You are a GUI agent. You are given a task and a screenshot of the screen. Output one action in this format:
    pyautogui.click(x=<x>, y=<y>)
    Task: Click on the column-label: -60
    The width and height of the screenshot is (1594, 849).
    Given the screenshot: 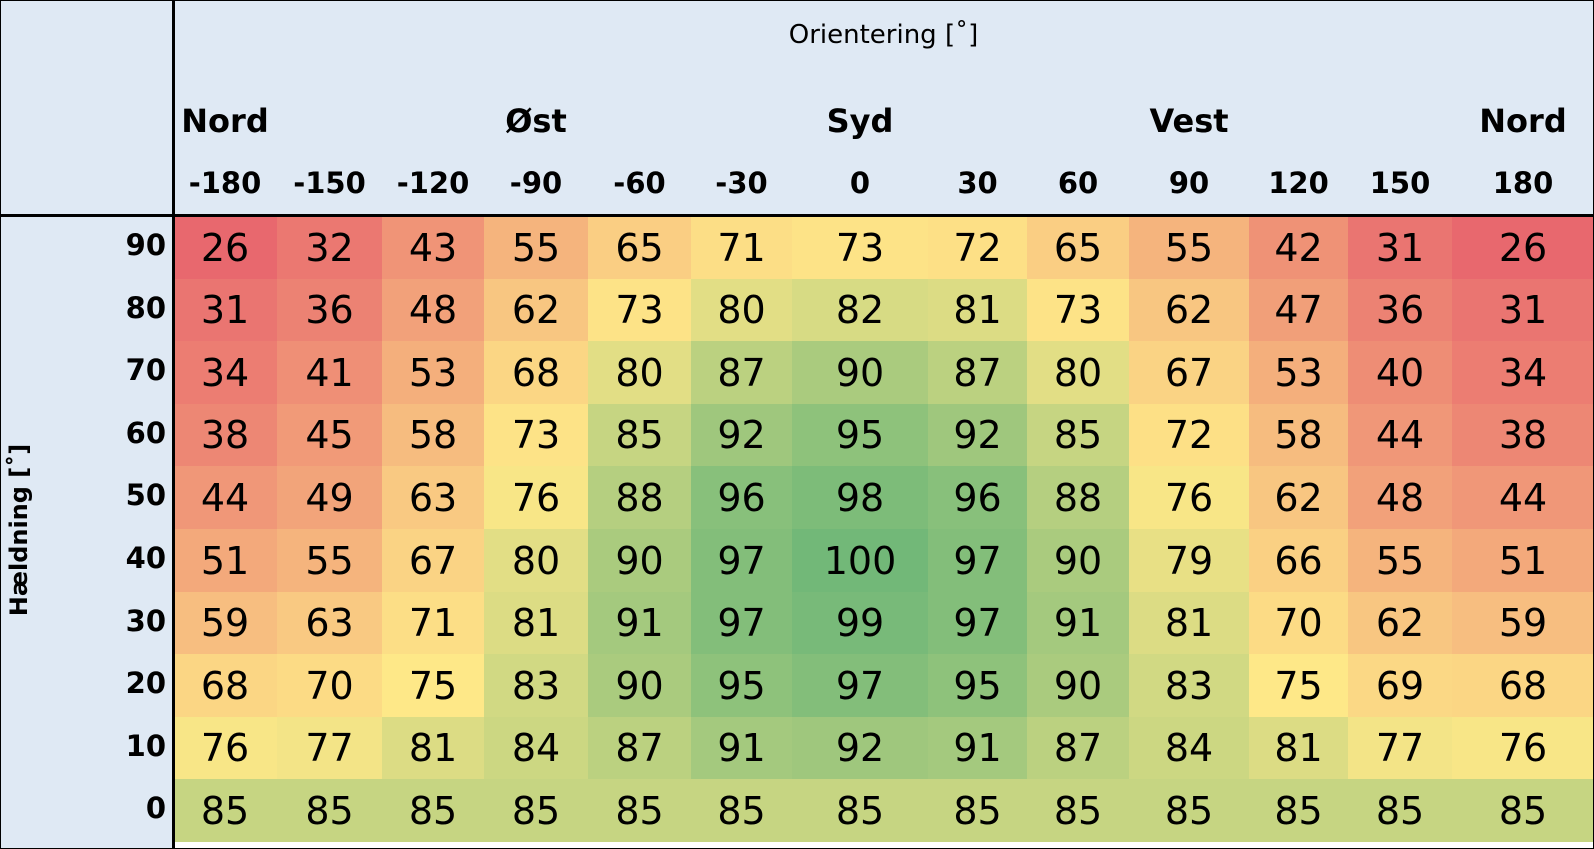 What is the action you would take?
    pyautogui.click(x=639, y=183)
    